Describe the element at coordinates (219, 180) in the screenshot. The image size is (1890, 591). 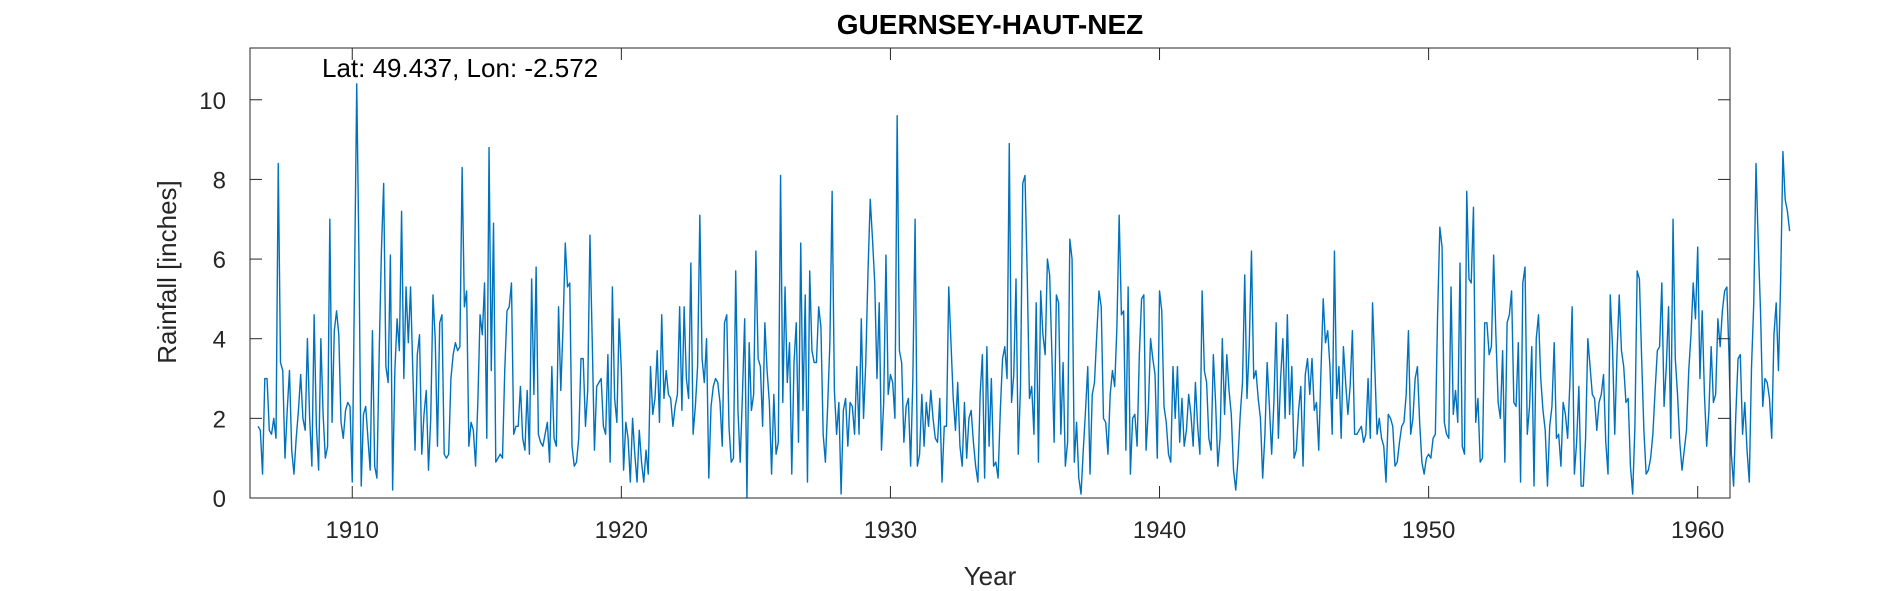
I see `y-tick-label: 8` at that location.